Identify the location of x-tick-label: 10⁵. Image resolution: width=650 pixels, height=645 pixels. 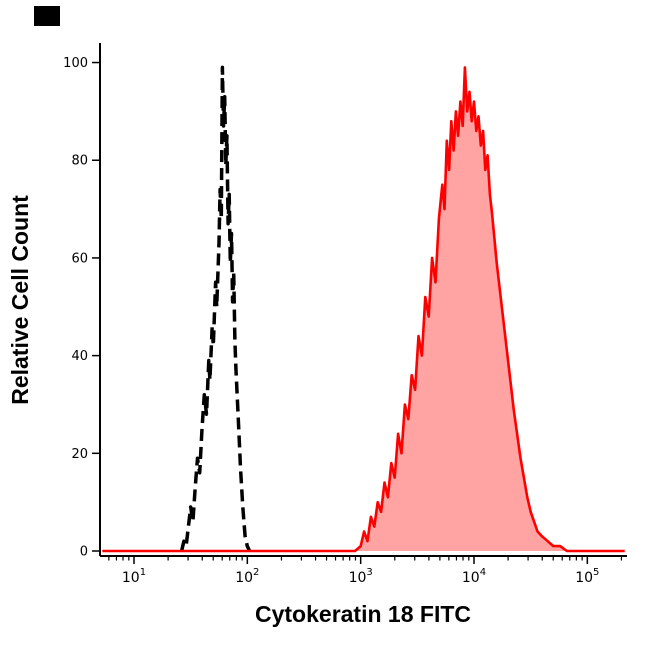
(587, 576).